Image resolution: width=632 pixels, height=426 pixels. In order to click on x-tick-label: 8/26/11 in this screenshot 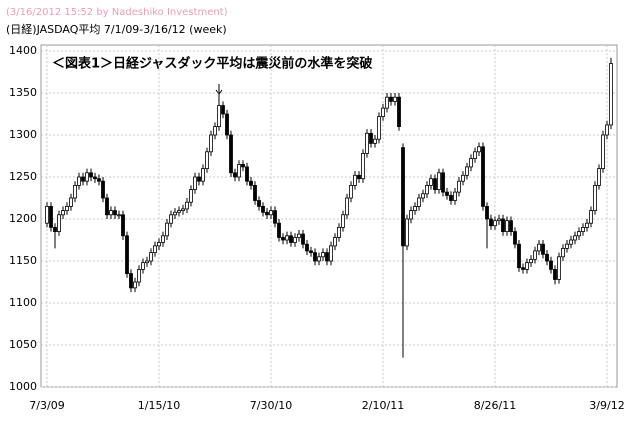, I will do `click(495, 405)`.